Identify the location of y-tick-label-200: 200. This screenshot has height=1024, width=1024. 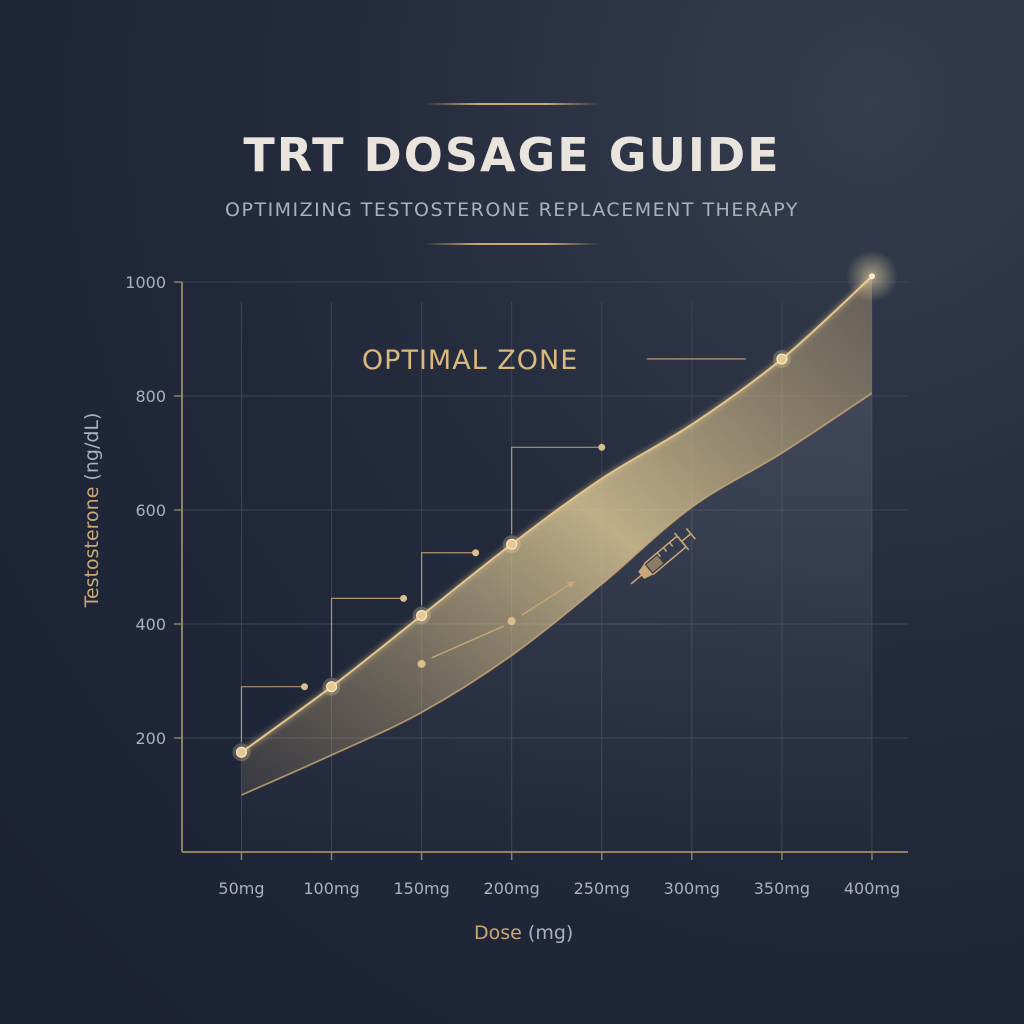
(150, 738).